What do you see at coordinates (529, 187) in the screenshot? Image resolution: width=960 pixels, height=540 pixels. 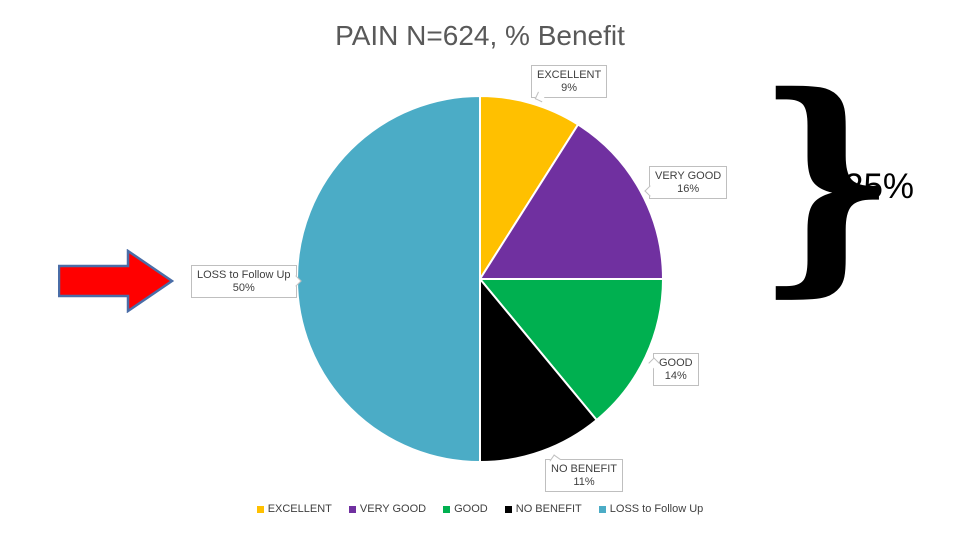 I see `pie-slice-excellent` at bounding box center [529, 187].